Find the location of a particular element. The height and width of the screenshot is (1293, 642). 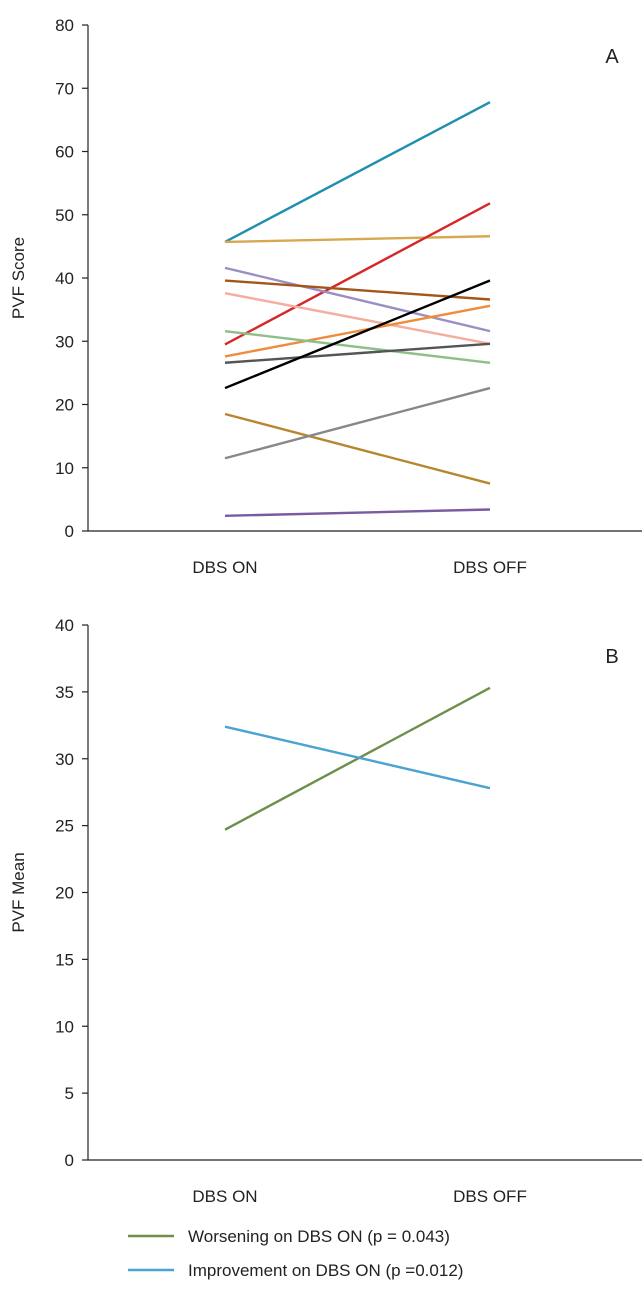

panel-label: A is located at coordinates (612, 57).